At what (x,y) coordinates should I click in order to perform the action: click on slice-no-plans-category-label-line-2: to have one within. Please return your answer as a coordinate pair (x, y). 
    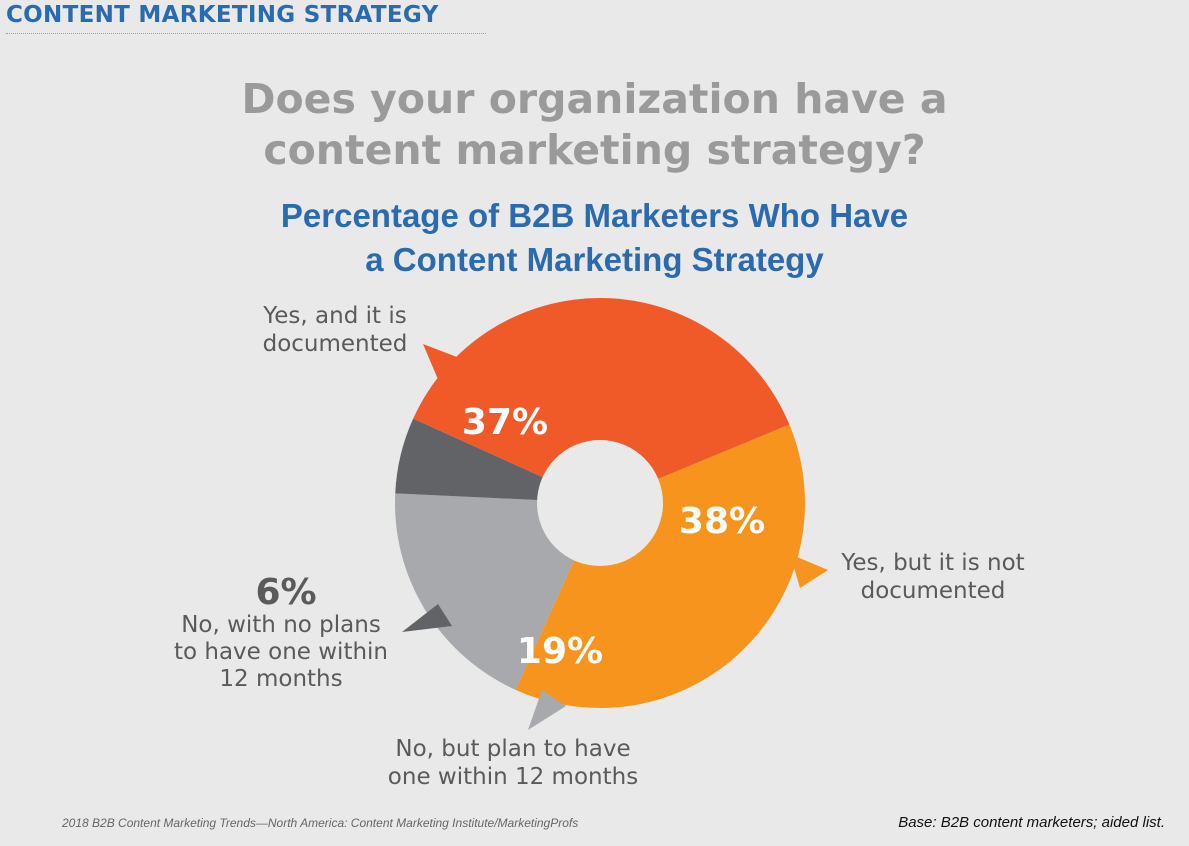
    Looking at the image, I should click on (281, 652).